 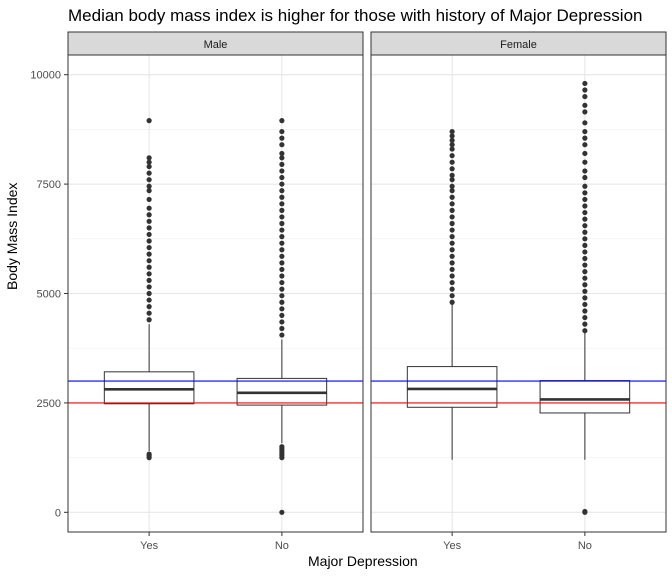 I want to click on facet-strip-label: Male, so click(x=216, y=45).